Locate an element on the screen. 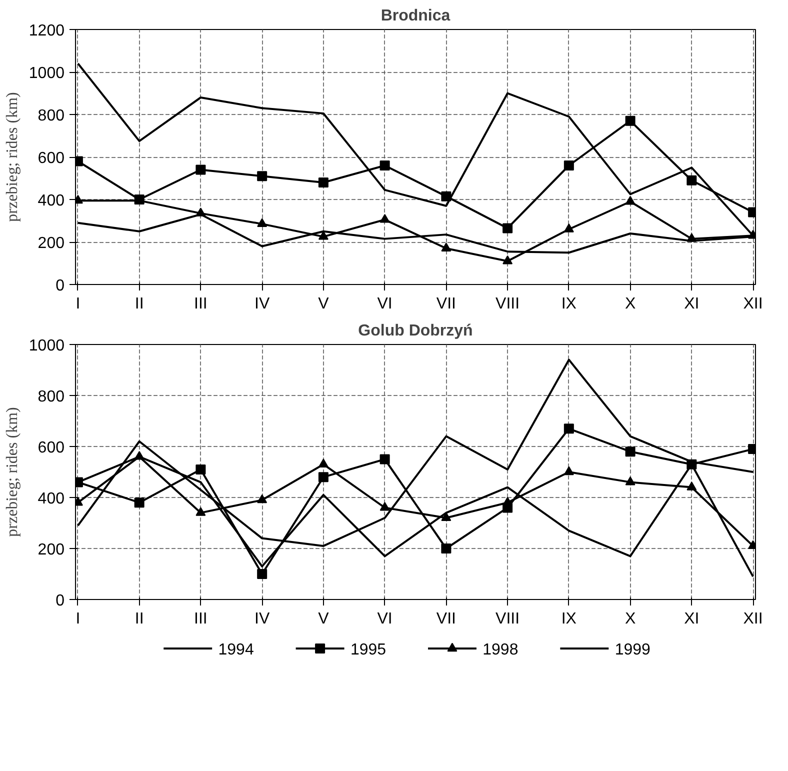  chart-title: Brodnica is located at coordinates (415, 16).